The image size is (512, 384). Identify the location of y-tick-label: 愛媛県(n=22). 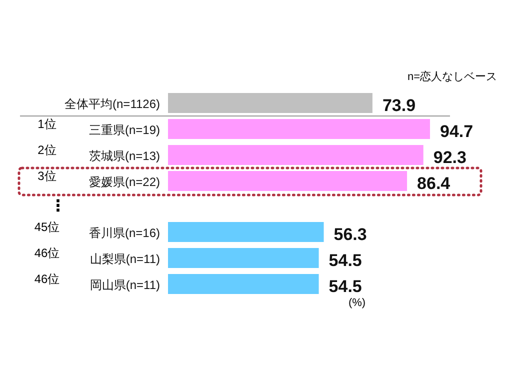
(124, 182).